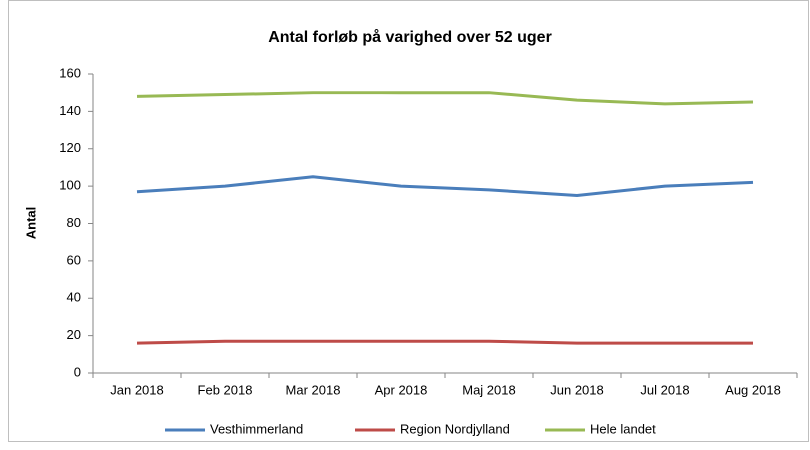 Image resolution: width=810 pixels, height=450 pixels. Describe the element at coordinates (74, 259) in the screenshot. I see `y-tick-label: 60` at that location.